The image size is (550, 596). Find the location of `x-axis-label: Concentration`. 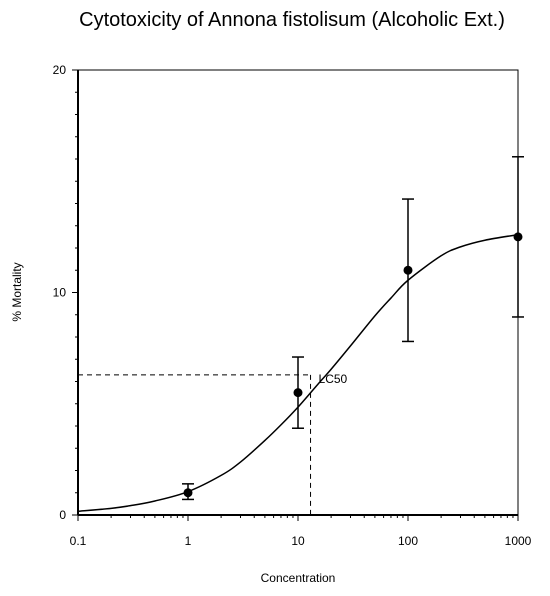

x-axis-label: Concentration is located at coordinates (298, 578).